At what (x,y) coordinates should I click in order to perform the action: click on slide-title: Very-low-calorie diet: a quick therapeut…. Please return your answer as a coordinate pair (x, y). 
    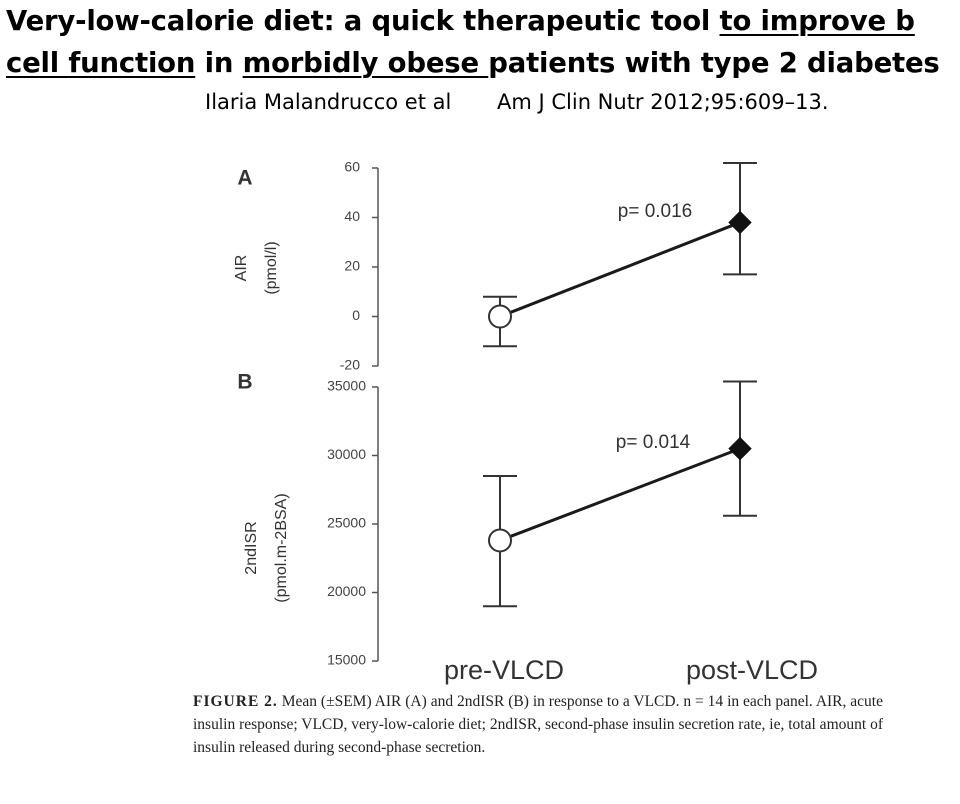
    Looking at the image, I should click on (483, 42).